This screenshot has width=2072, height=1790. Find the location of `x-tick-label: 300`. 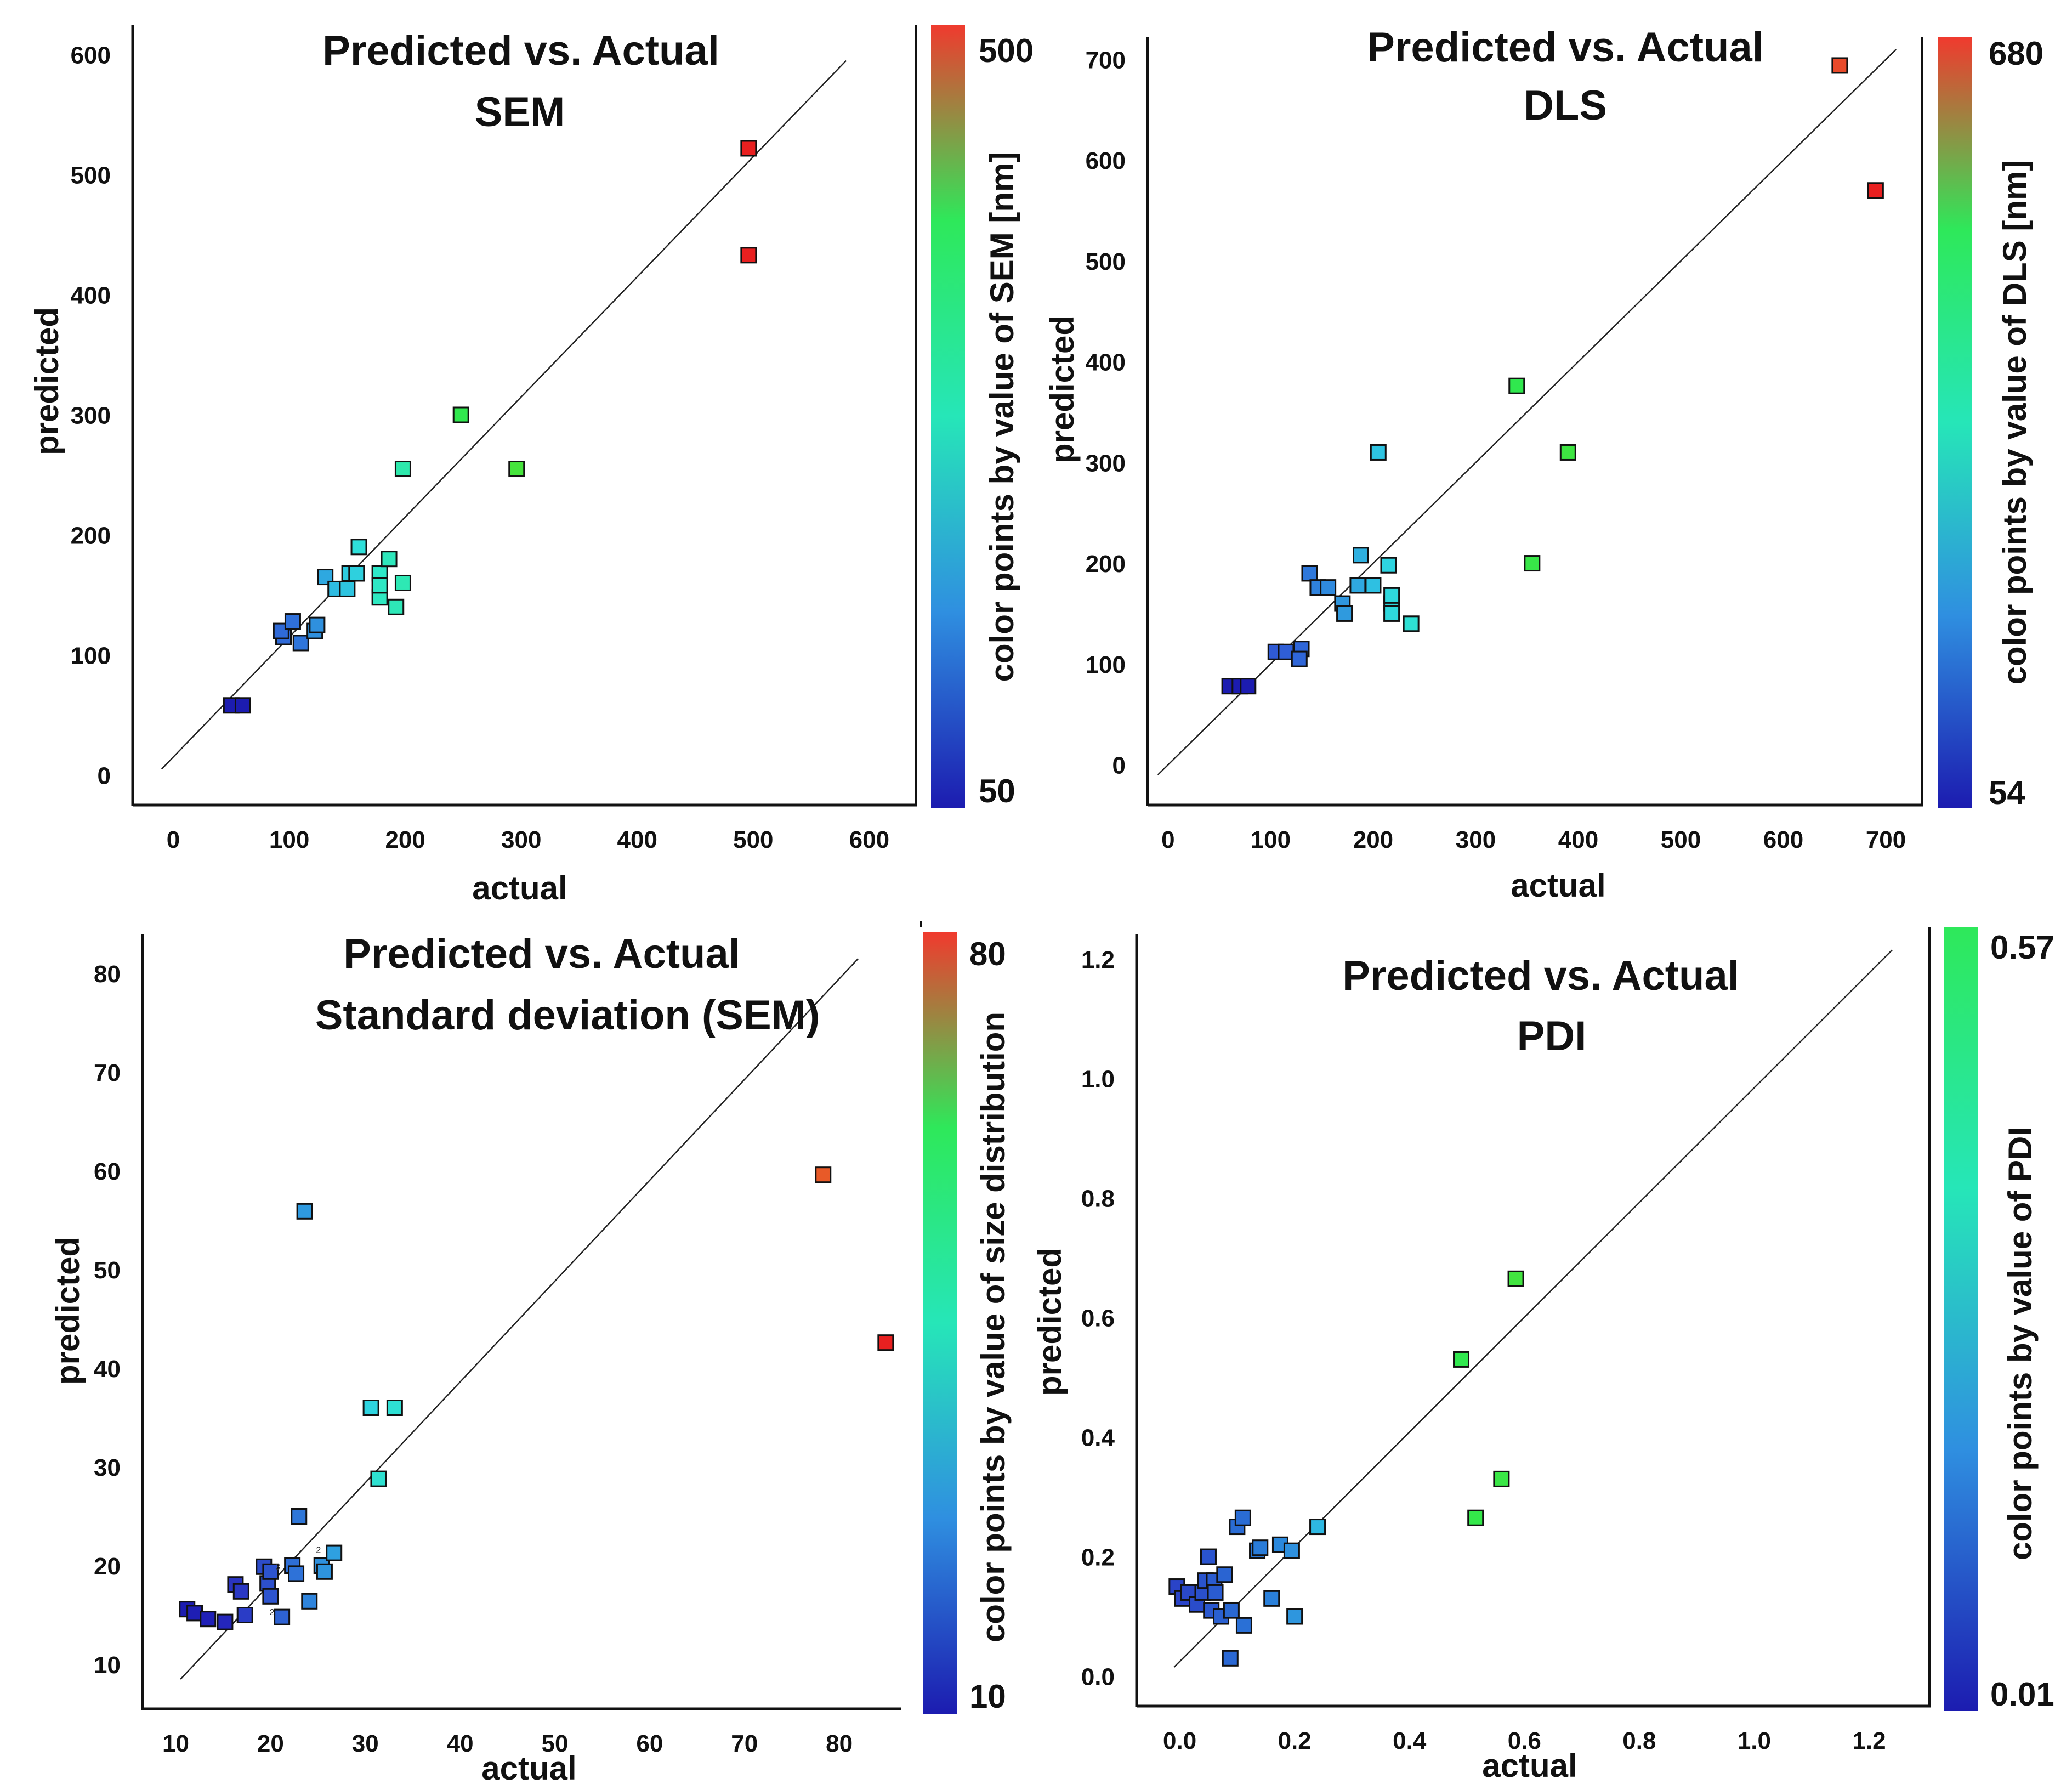

x-tick-label: 300 is located at coordinates (1476, 840).